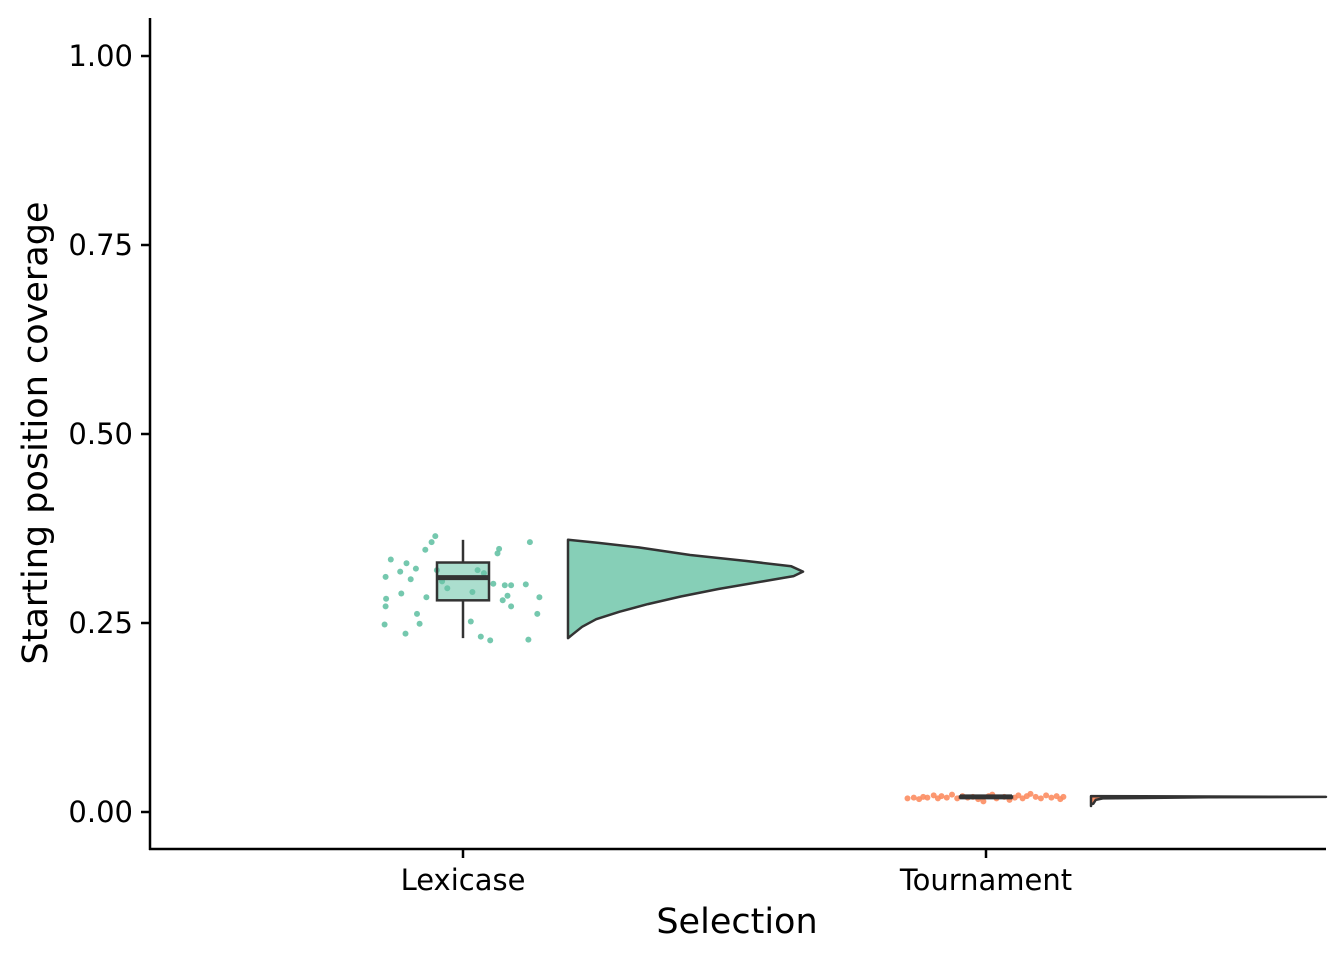  Describe the element at coordinates (685, 589) in the screenshot. I see `violin-lexicase` at that location.